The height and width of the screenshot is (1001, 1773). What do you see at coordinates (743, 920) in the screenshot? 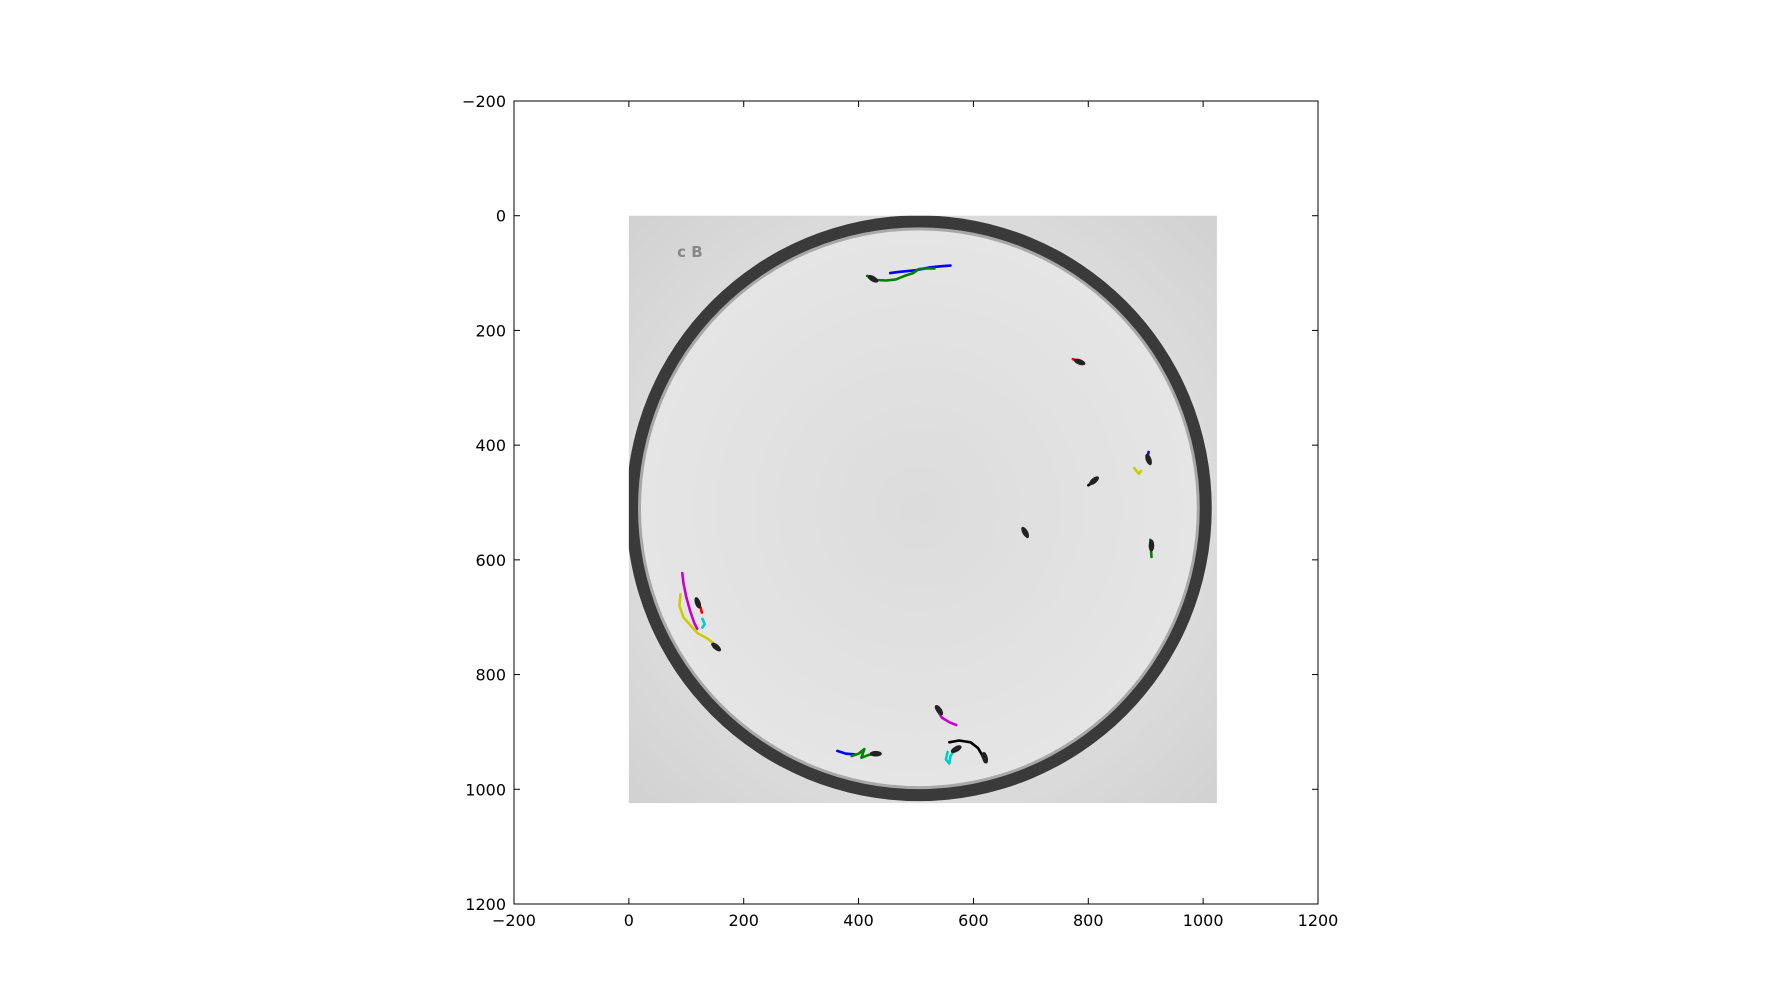
I see `x-tick-label: 200` at bounding box center [743, 920].